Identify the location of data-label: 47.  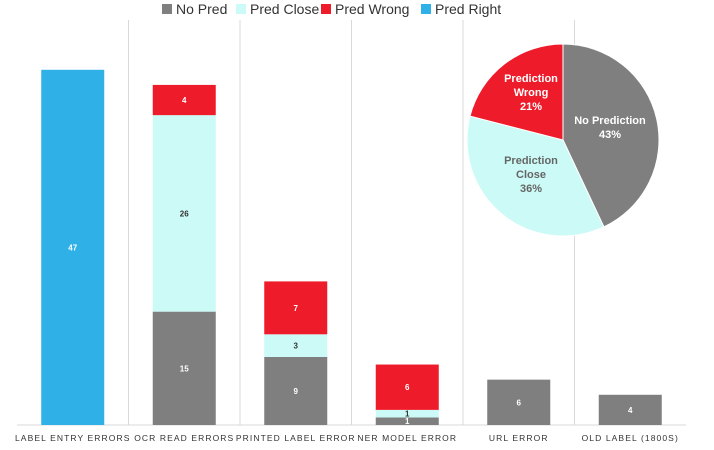
(72, 247).